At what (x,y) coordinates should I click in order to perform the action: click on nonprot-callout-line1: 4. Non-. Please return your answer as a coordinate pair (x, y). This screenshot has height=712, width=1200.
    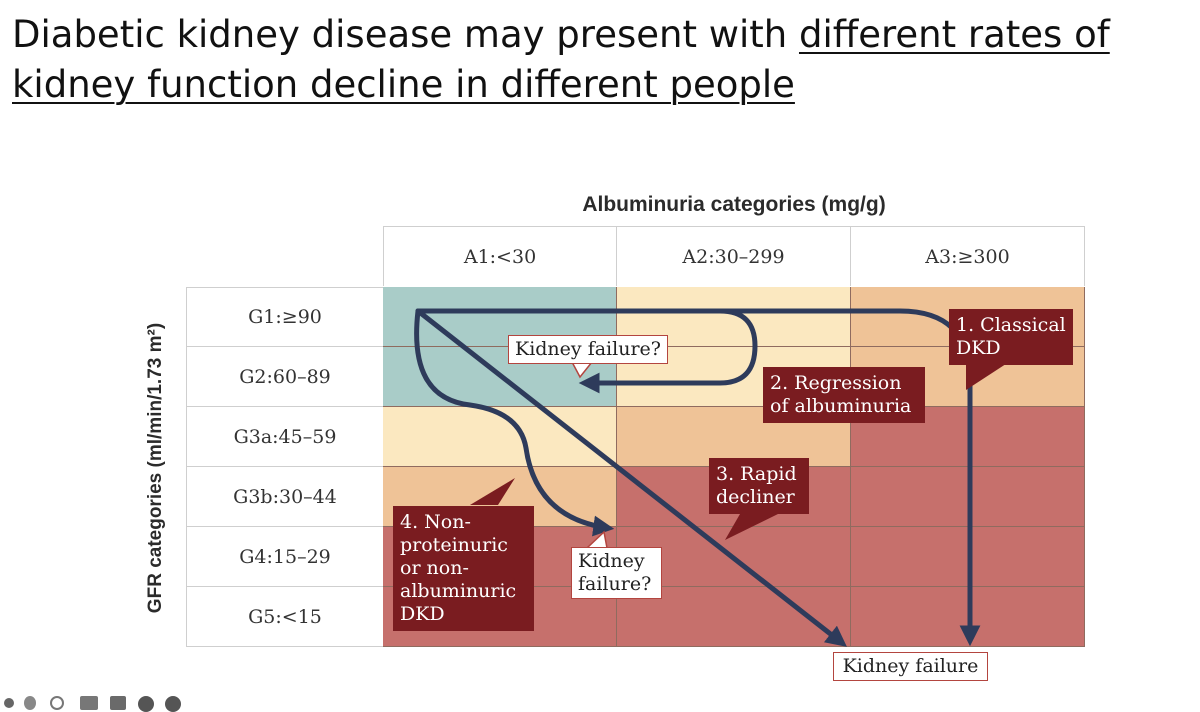
    Looking at the image, I should click on (435, 522).